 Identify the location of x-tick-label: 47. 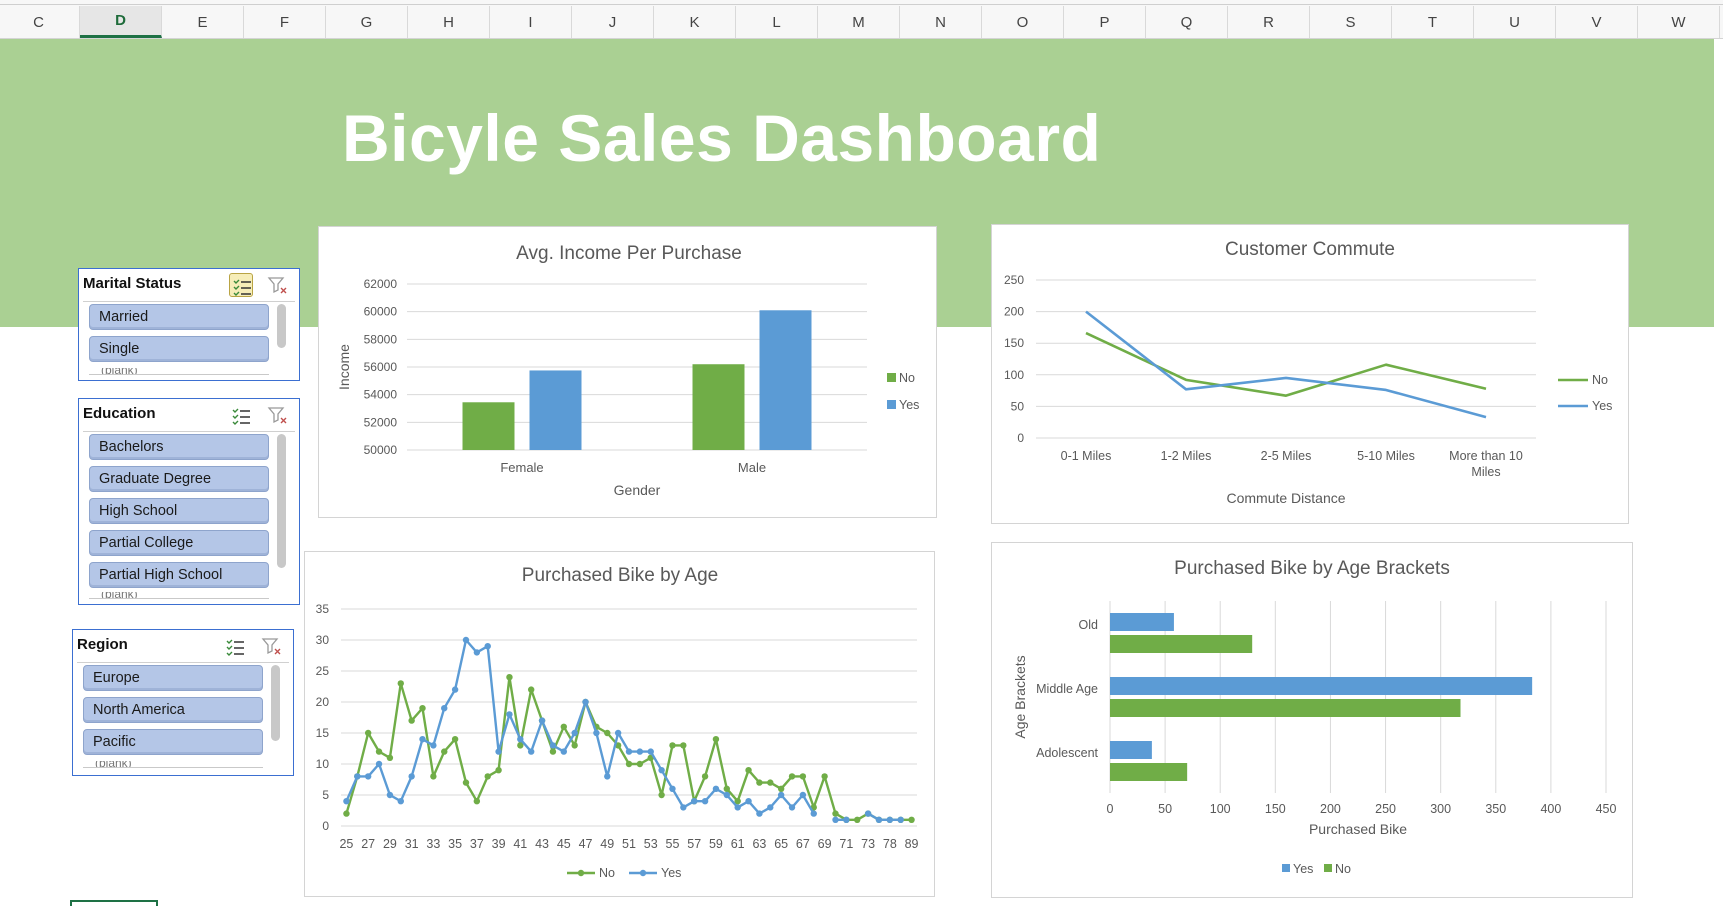
(586, 844).